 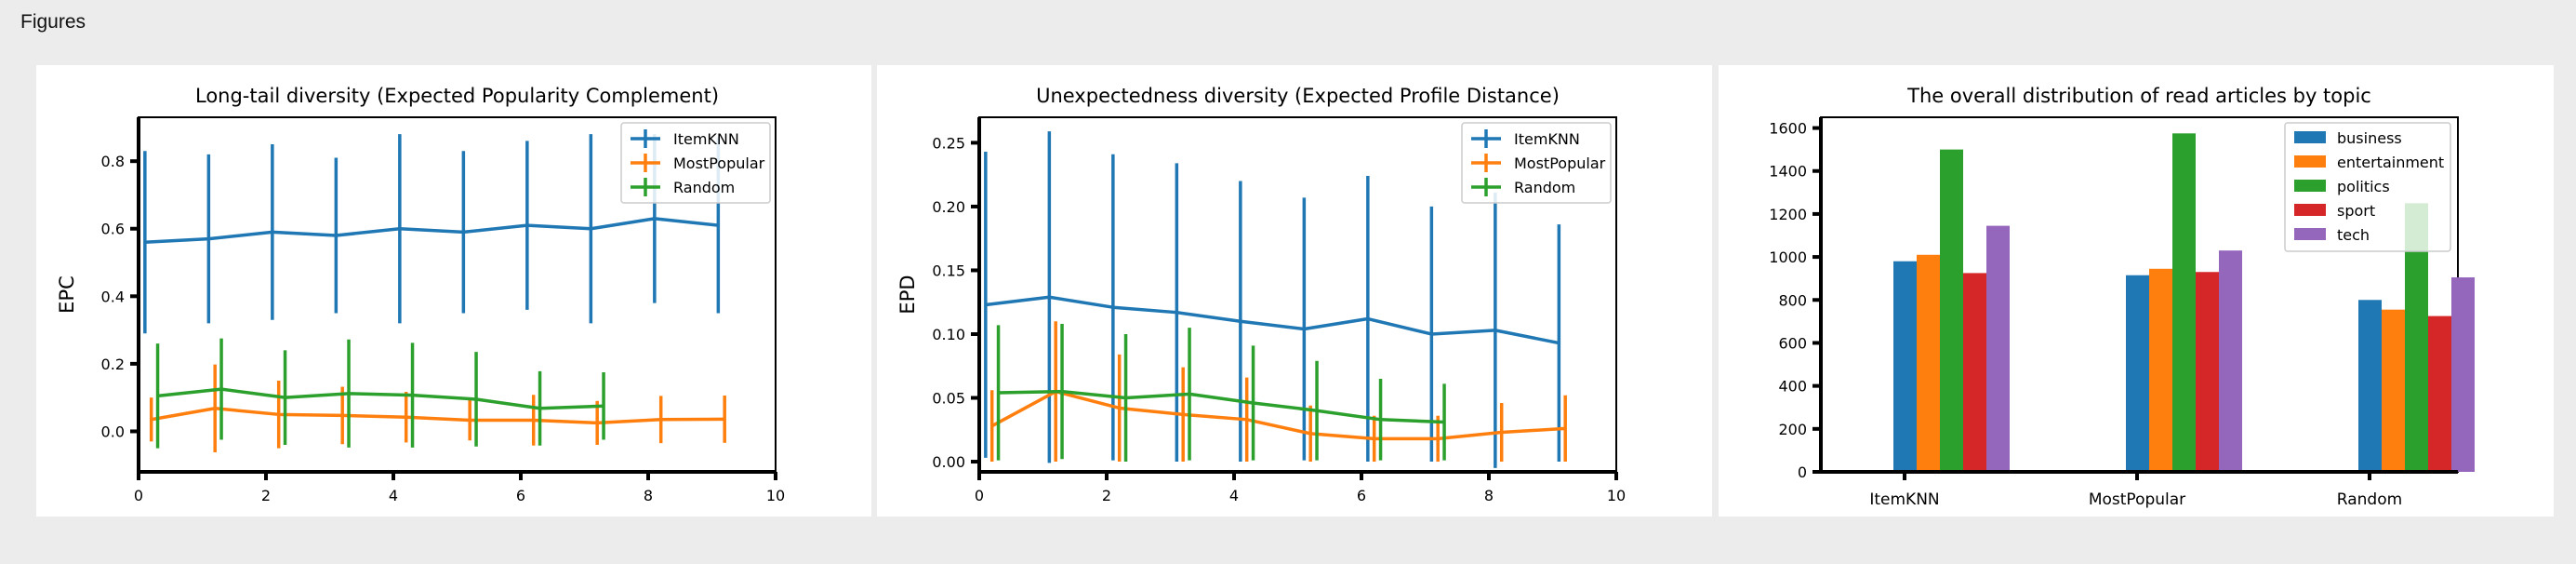 I want to click on y-tick-label: 0.0, so click(x=113, y=432).